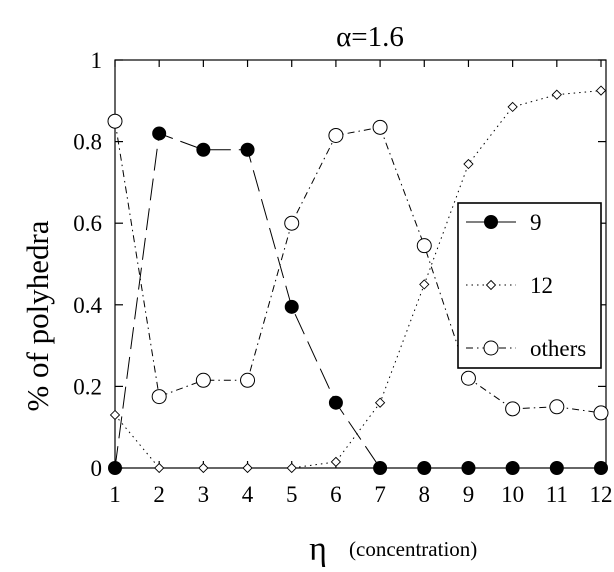 The height and width of the screenshot is (572, 614). Describe the element at coordinates (115, 494) in the screenshot. I see `x-tick-label: 1` at that location.